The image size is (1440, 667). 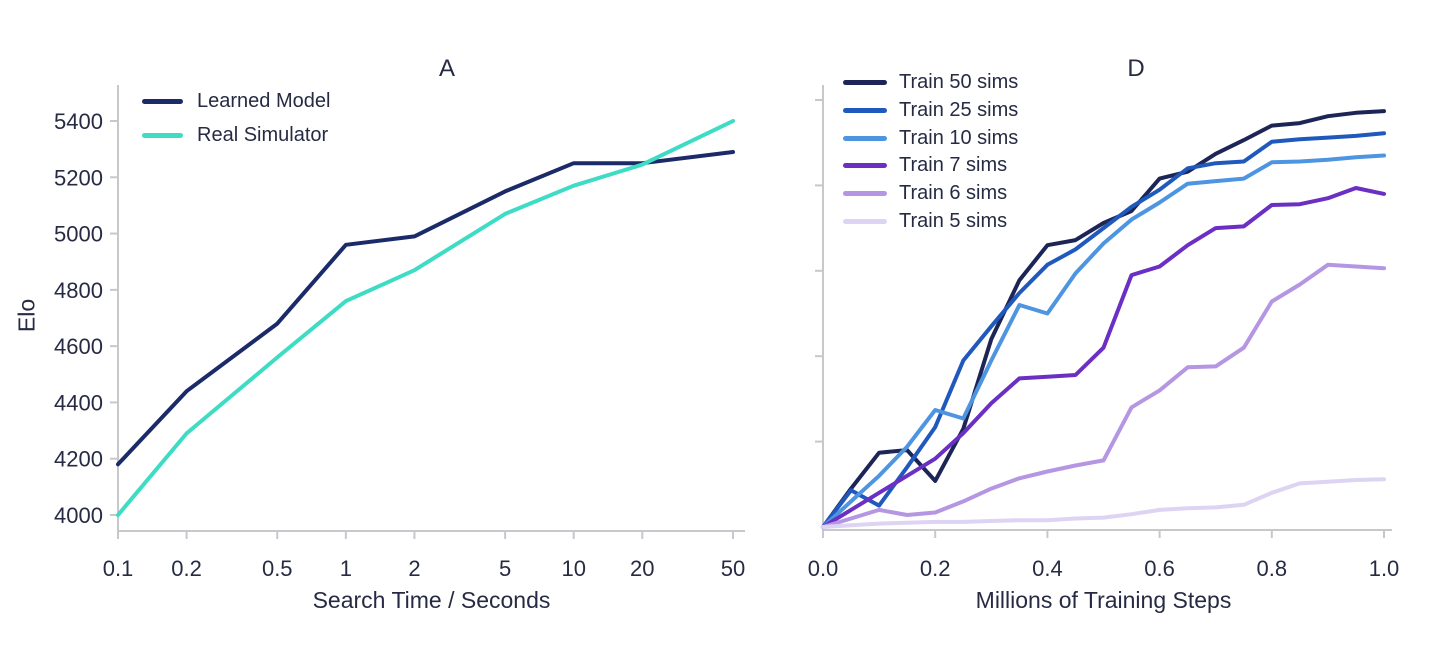 I want to click on right-xaxis-label: Millions of Training Steps, so click(x=1103, y=600).